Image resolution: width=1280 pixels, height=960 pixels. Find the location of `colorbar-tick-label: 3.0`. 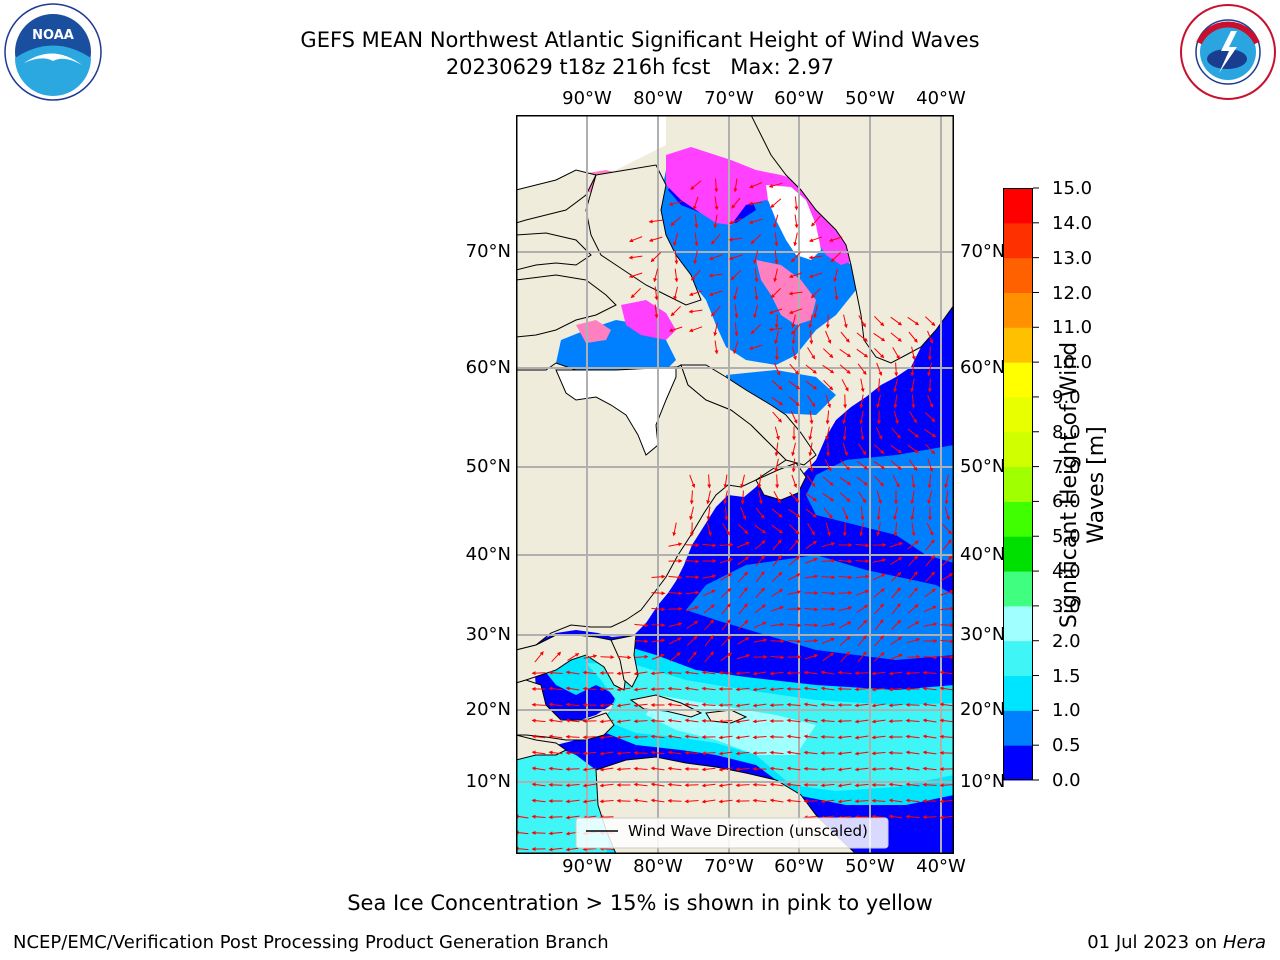

colorbar-tick-label: 3.0 is located at coordinates (1066, 606).